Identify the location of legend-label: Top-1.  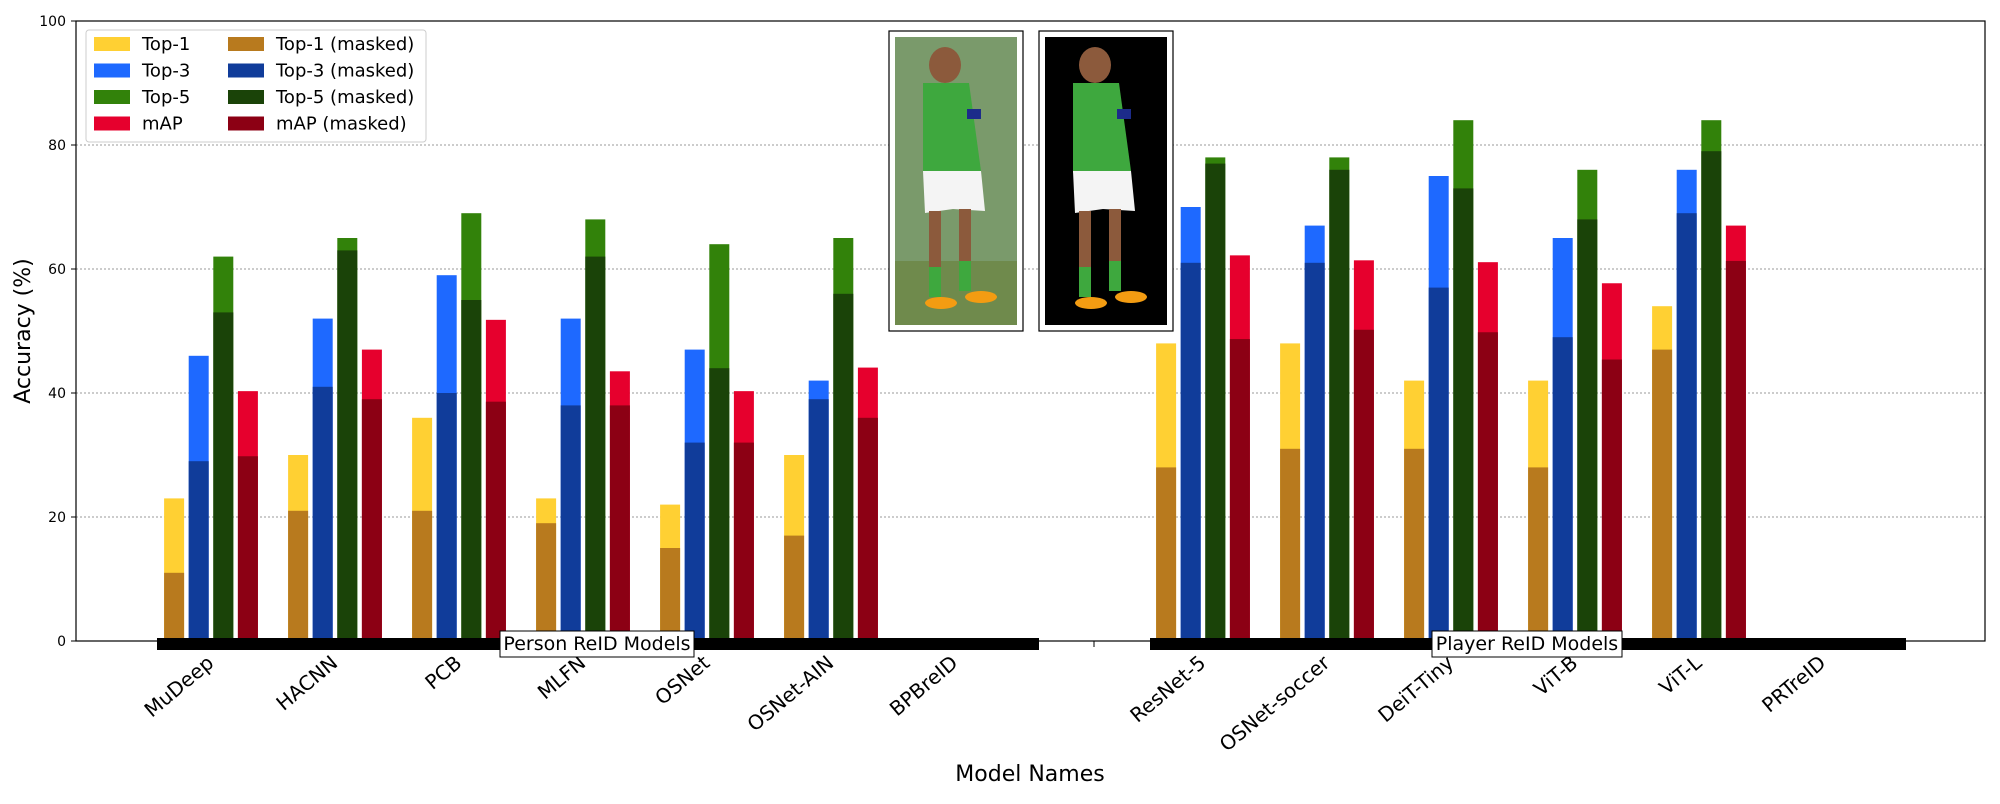
(165, 44).